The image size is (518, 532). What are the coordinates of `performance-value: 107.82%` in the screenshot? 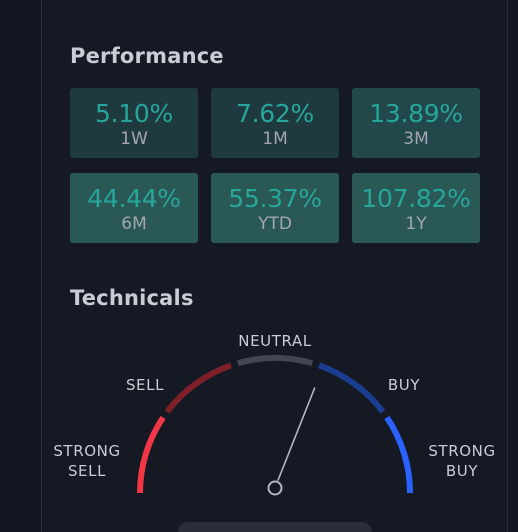 It's located at (416, 198).